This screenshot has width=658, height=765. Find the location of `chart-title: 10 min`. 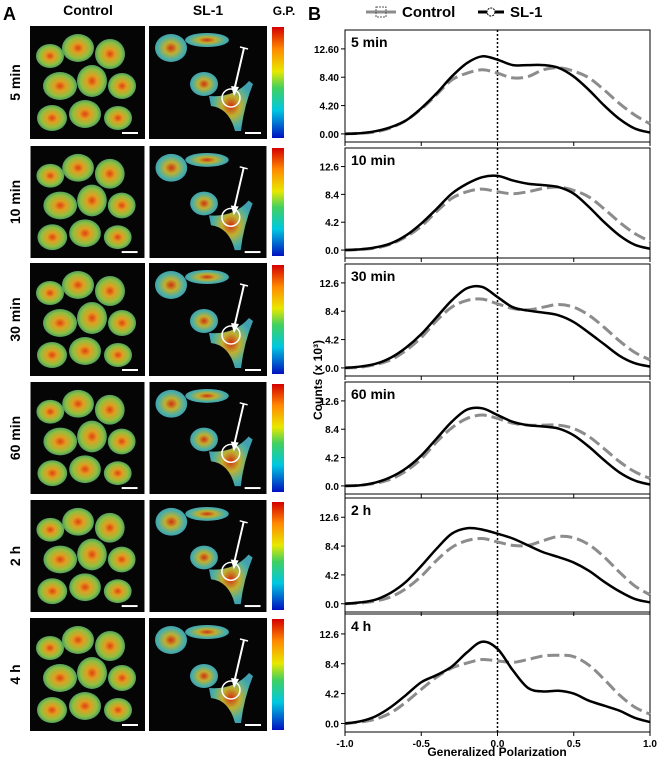

chart-title: 10 min is located at coordinates (373, 160).